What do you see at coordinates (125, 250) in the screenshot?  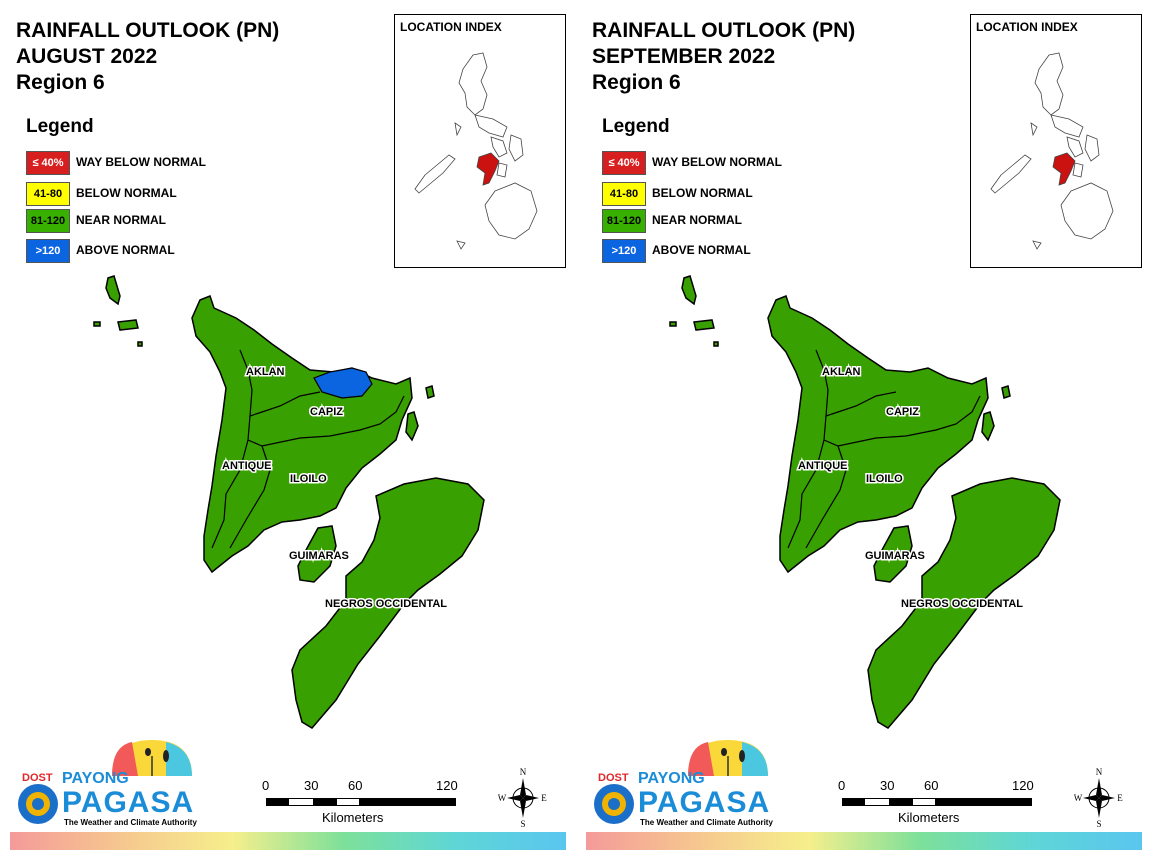 I see `legend-label: ABOVE NORMAL` at bounding box center [125, 250].